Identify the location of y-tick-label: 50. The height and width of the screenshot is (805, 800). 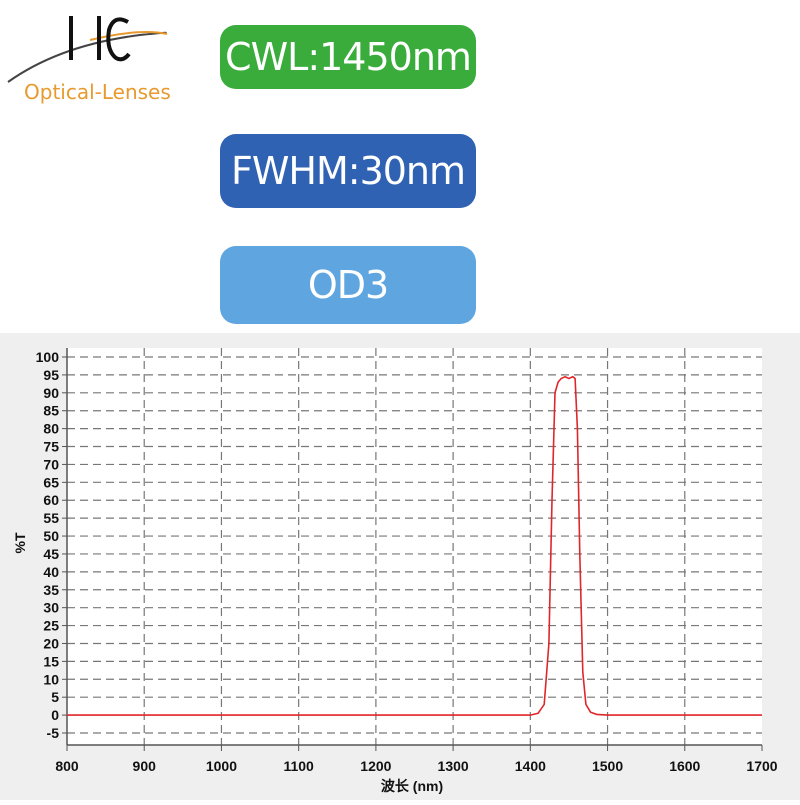
(51, 536).